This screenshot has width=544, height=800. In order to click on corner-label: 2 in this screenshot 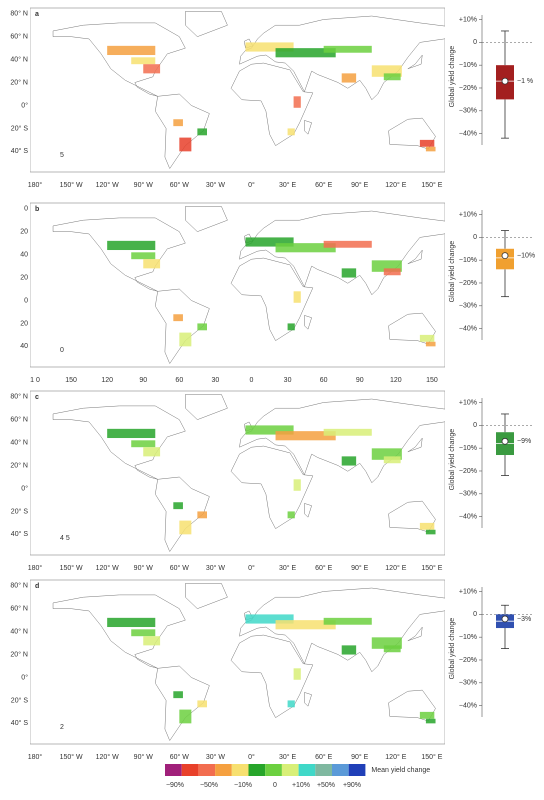, I will do `click(62, 727)`.